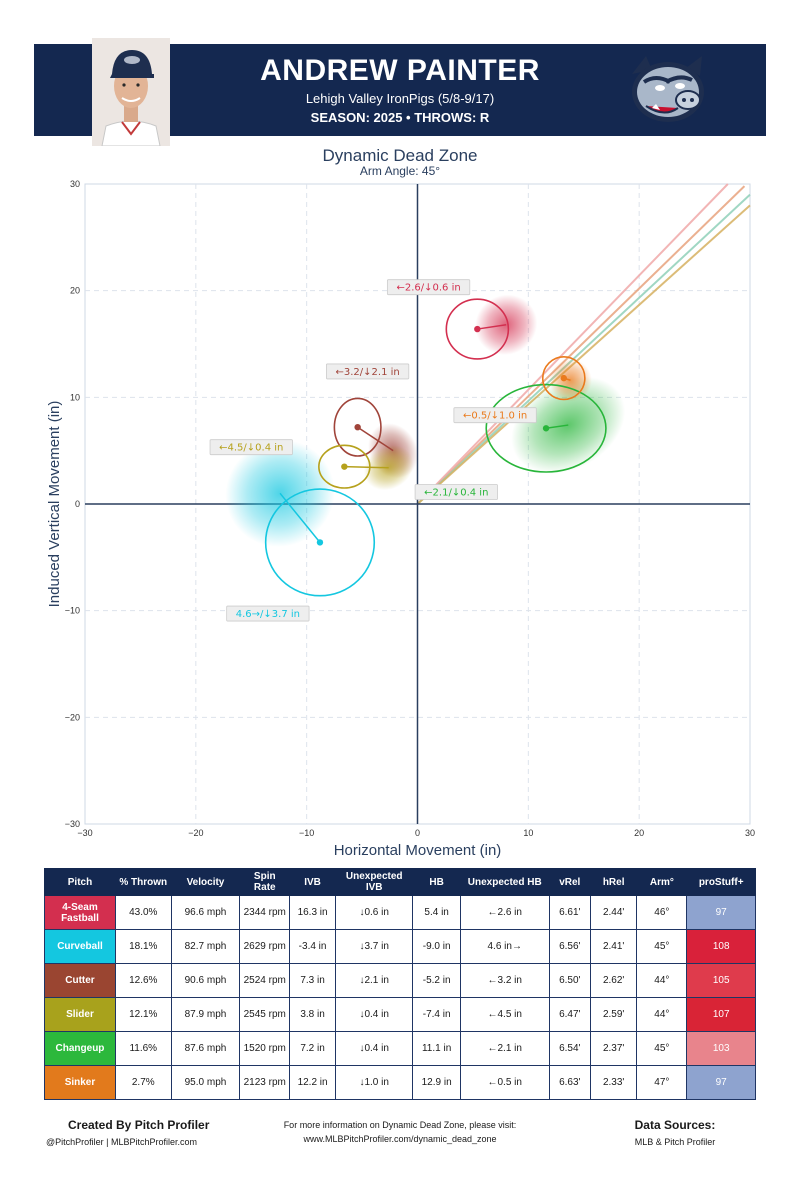  Describe the element at coordinates (721, 1014) in the screenshot. I see `prostuff-cell: 107` at that location.